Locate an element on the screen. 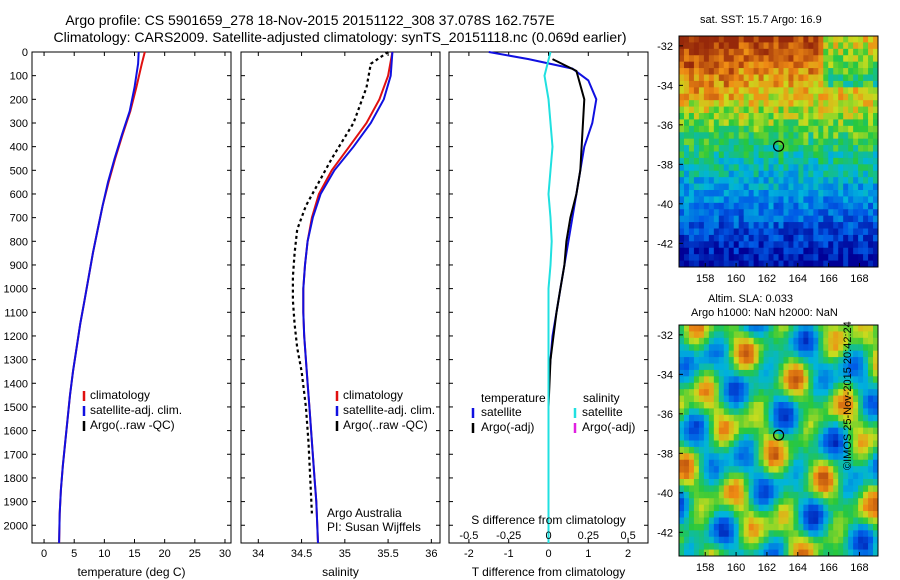  sst-map-ytick-label: -38 is located at coordinates (665, 165).